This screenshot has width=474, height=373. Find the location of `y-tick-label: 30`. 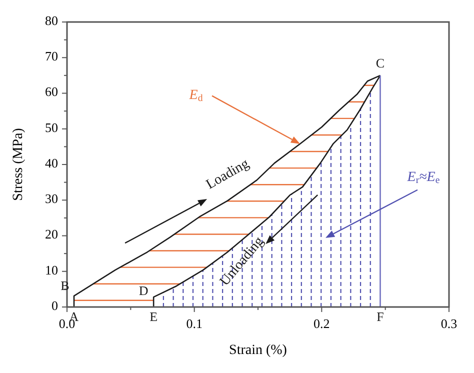

y-tick-label: 30 is located at coordinates (51, 198).